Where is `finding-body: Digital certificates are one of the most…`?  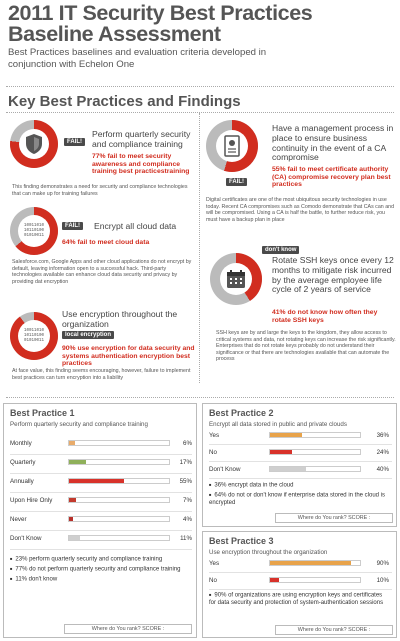 finding-body: Digital certificates are one of the most… is located at coordinates (300, 210).